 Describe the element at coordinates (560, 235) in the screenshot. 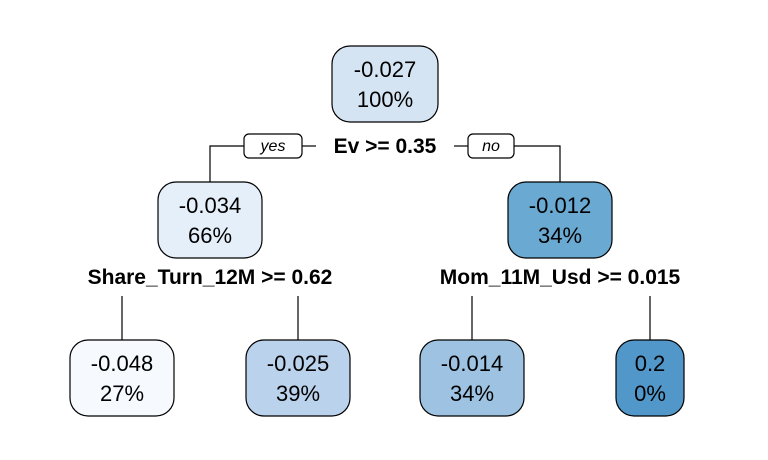

I see `node-right-percent: 34%` at that location.